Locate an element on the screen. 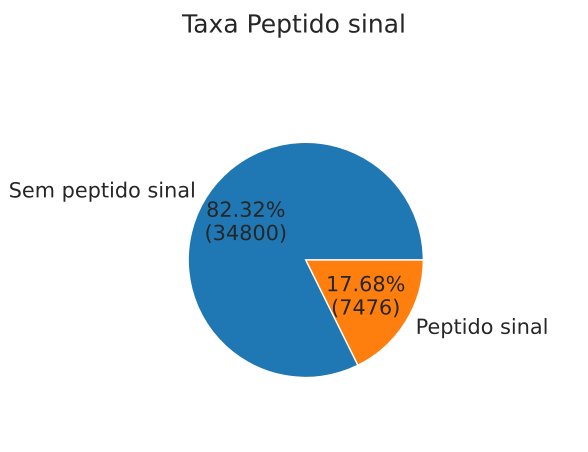 Image resolution: width=588 pixels, height=452 pixels. data-label: 17.68% (7476) is located at coordinates (366, 297).